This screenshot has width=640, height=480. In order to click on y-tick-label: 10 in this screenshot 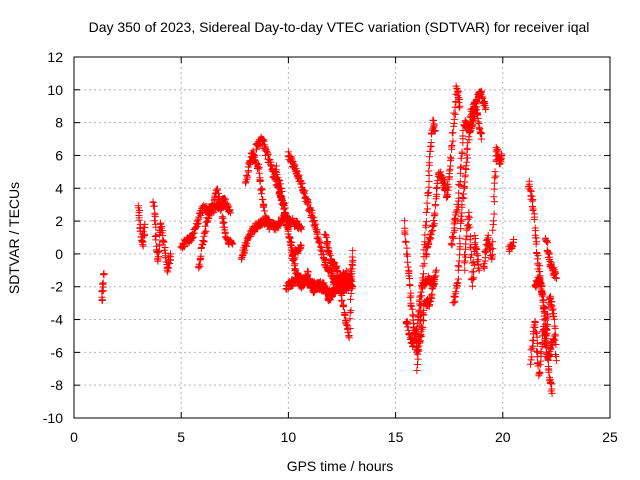, I will do `click(55, 90)`.